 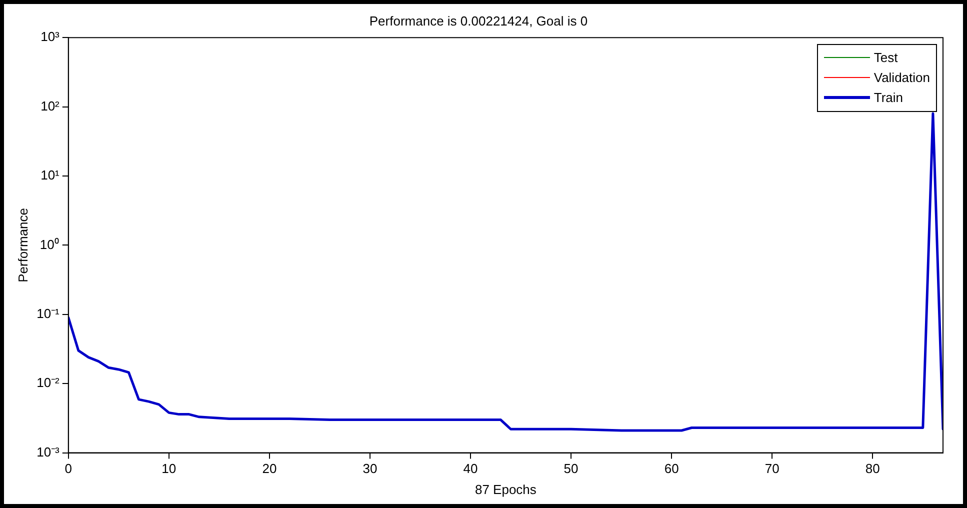 What do you see at coordinates (269, 468) in the screenshot?
I see `x-tick-label: 20` at bounding box center [269, 468].